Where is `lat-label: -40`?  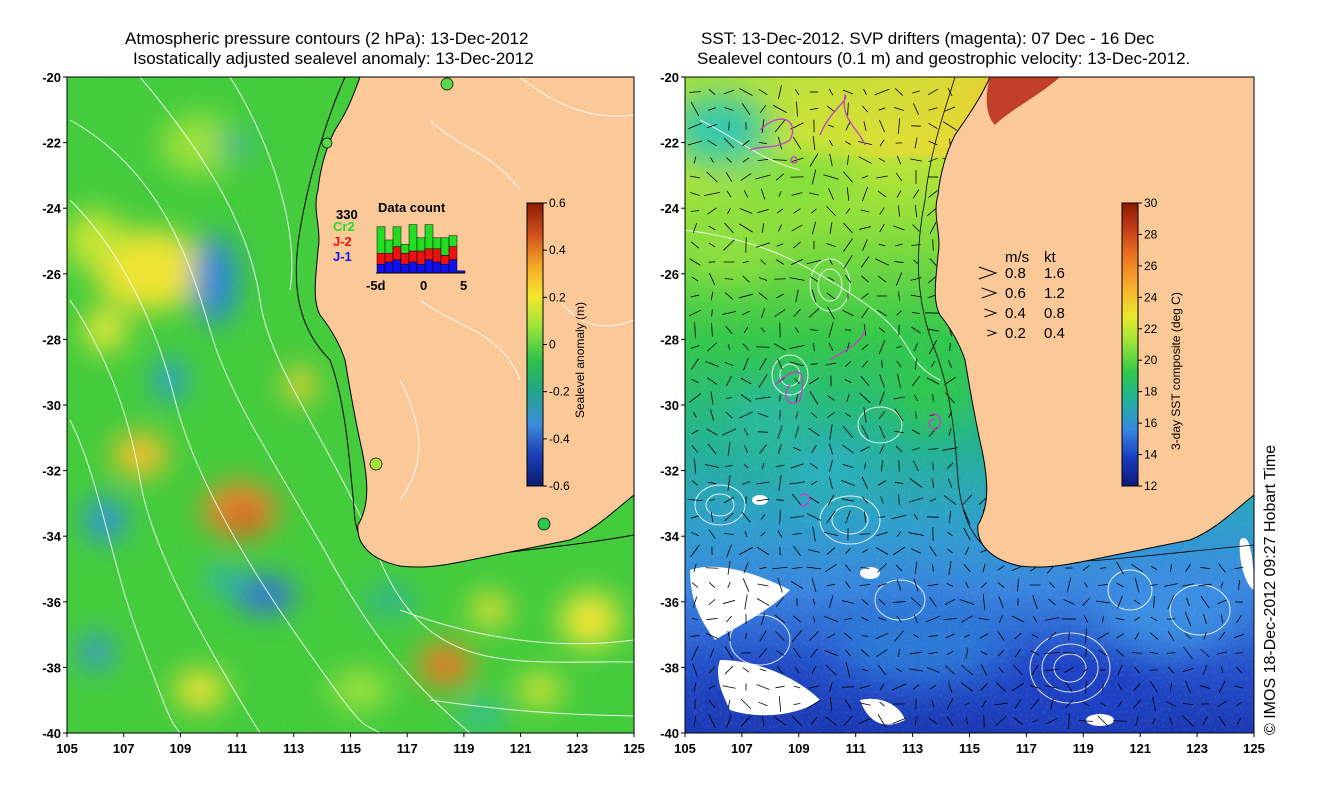
lat-label: -40 is located at coordinates (669, 733).